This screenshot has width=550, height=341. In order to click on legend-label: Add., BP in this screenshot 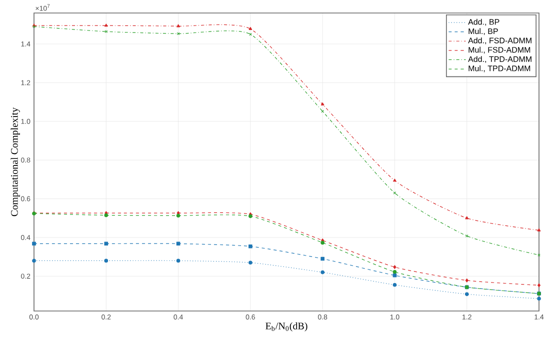, I will do `click(484, 22)`.